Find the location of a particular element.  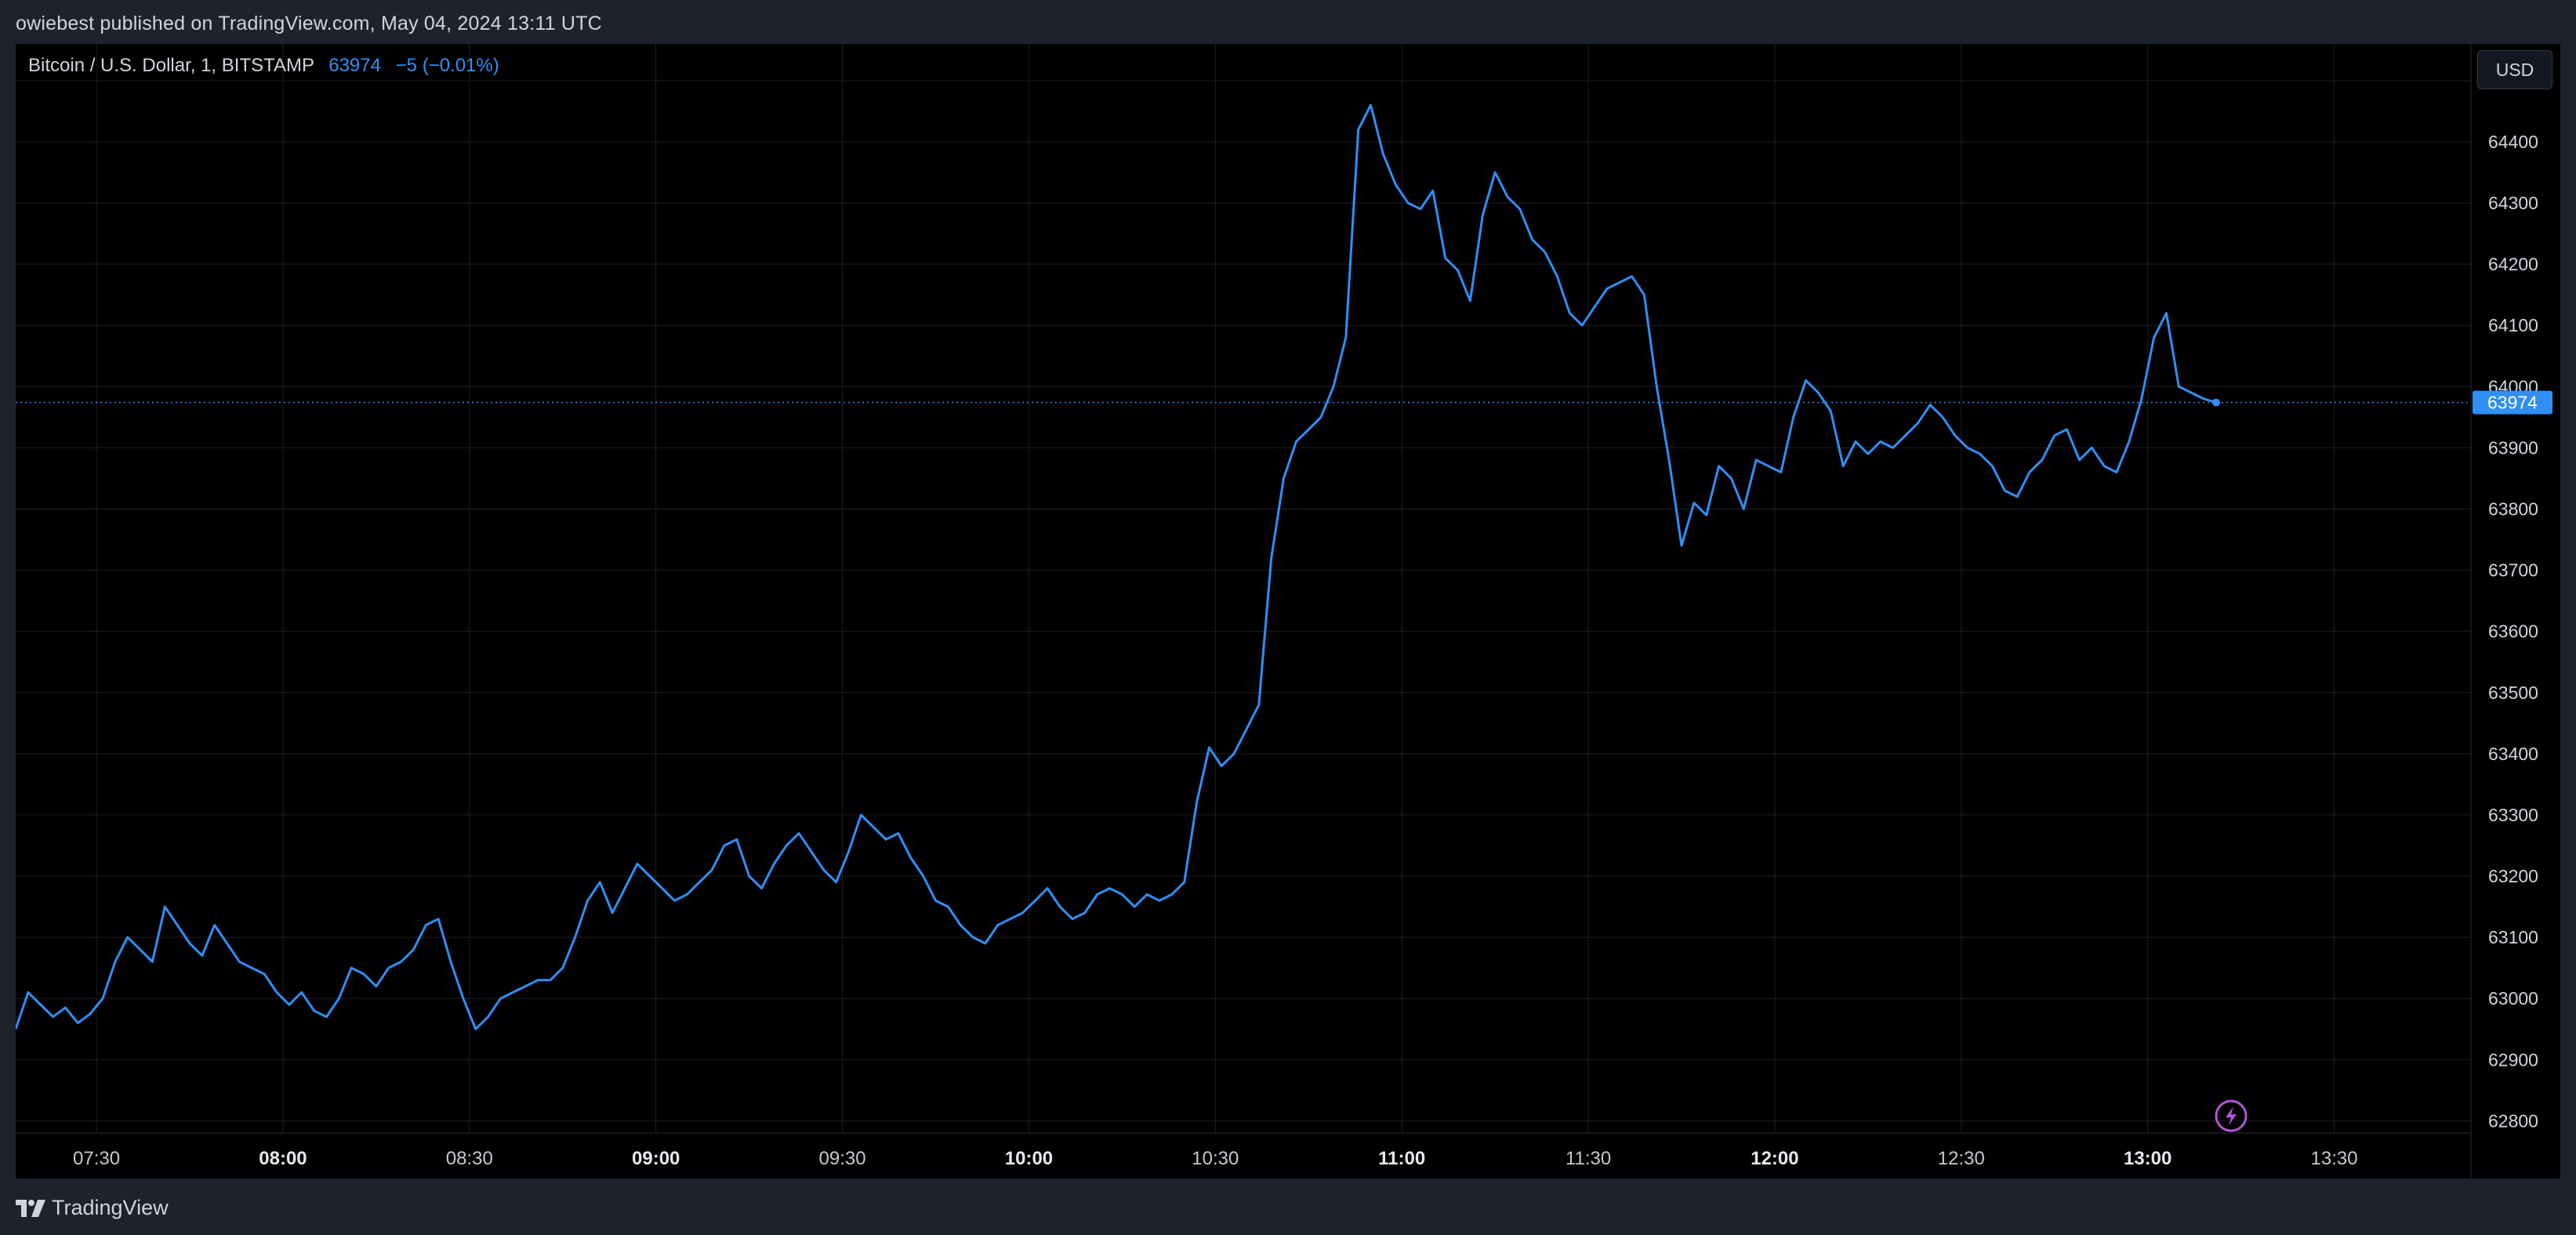

footer: TradingView is located at coordinates (1288, 1207).